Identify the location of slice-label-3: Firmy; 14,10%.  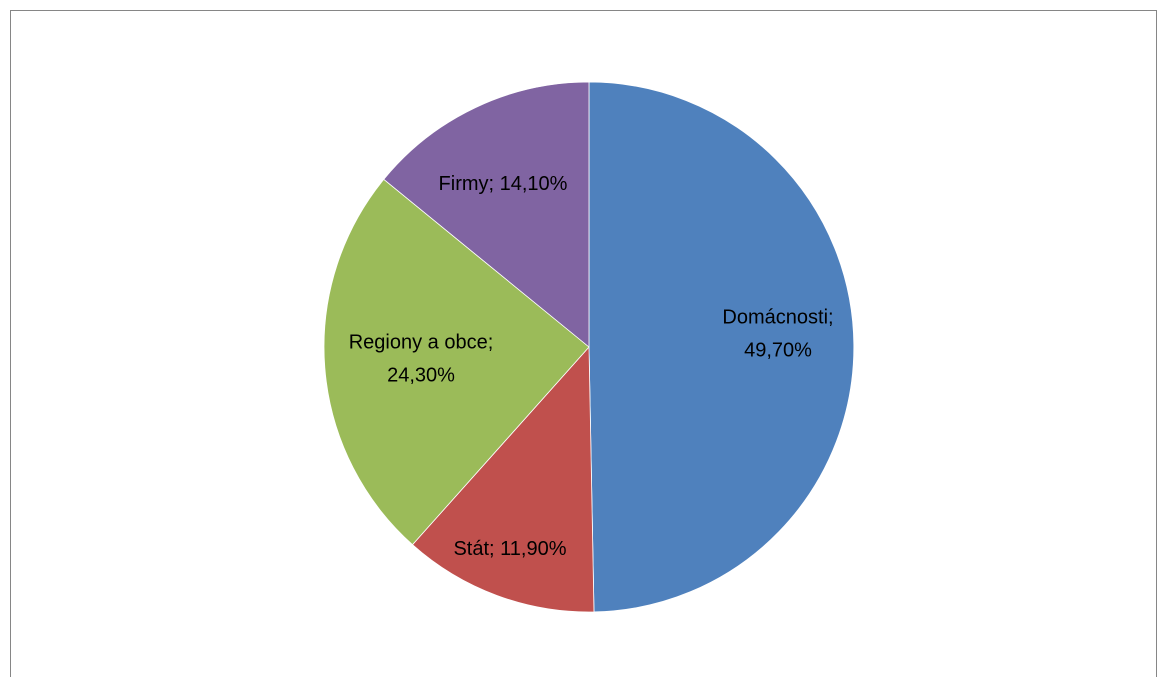
(503, 184).